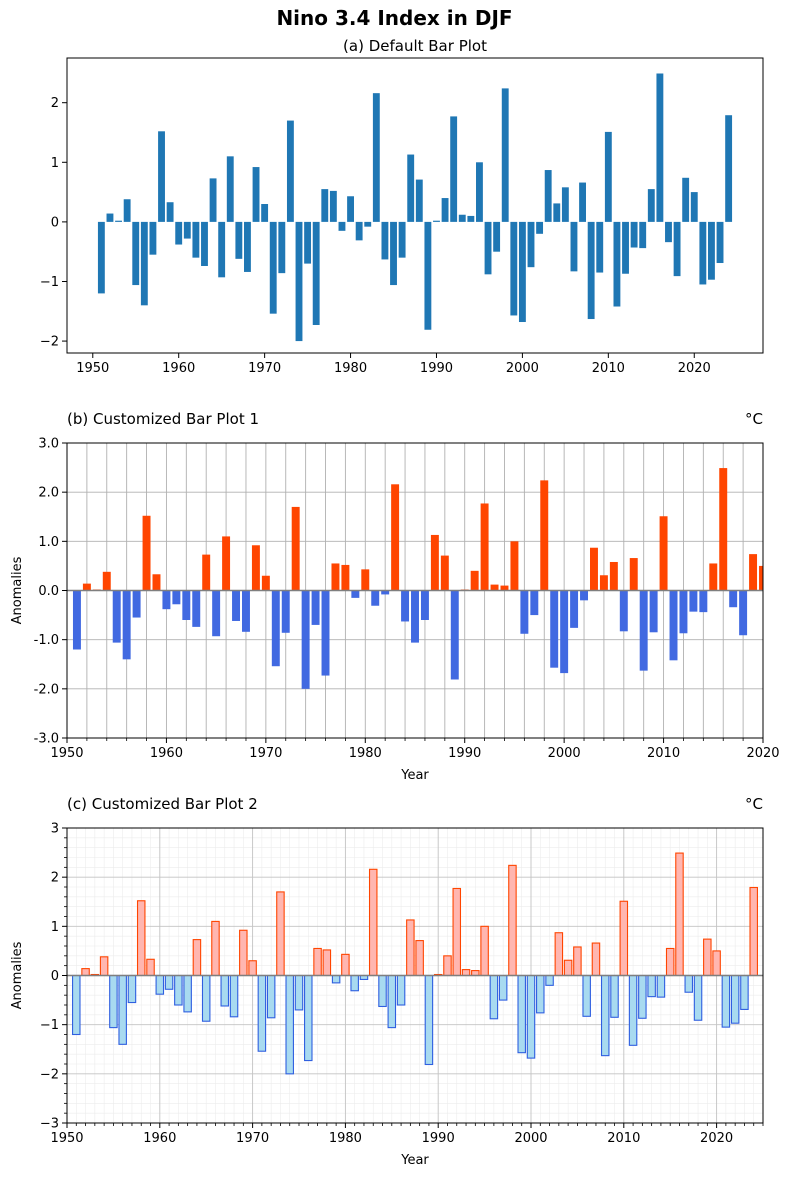 The image size is (789, 1180). Describe the element at coordinates (92, 368) in the screenshot. I see `x-tick-label: 1950` at that location.